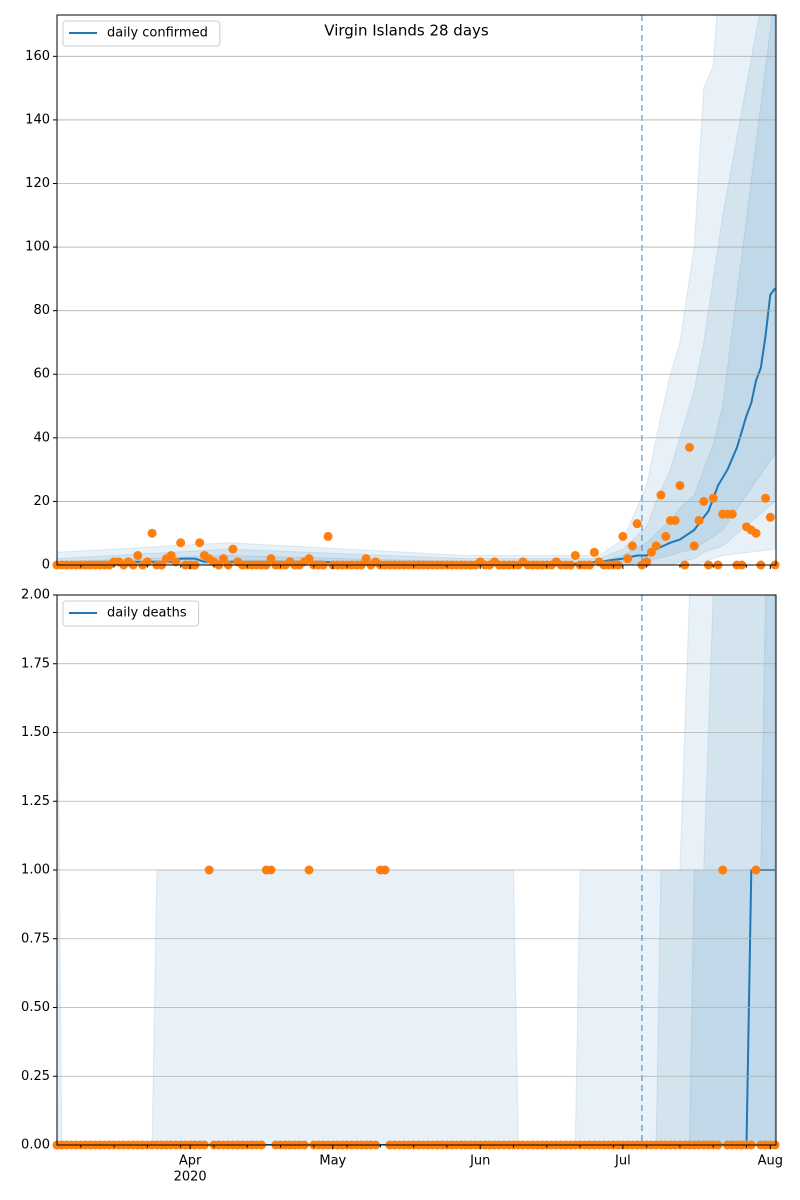 The width and height of the screenshot is (800, 1200). I want to click on y-tick-label: 160, so click(37, 56).